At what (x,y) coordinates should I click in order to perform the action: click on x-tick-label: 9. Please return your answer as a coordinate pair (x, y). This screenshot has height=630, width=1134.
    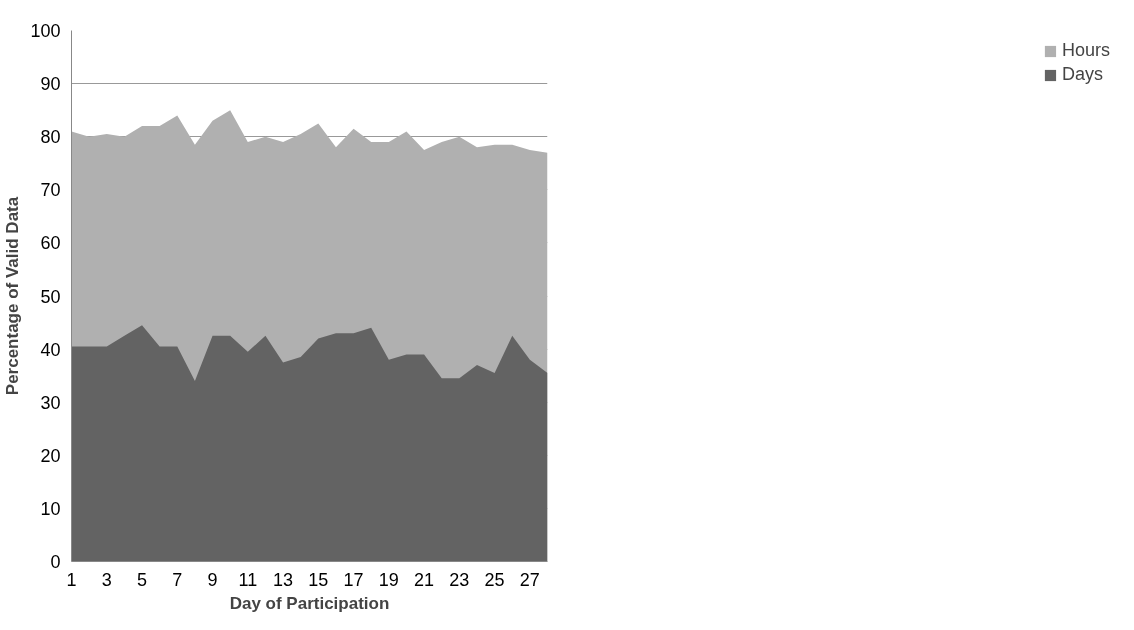
    Looking at the image, I should click on (212, 579).